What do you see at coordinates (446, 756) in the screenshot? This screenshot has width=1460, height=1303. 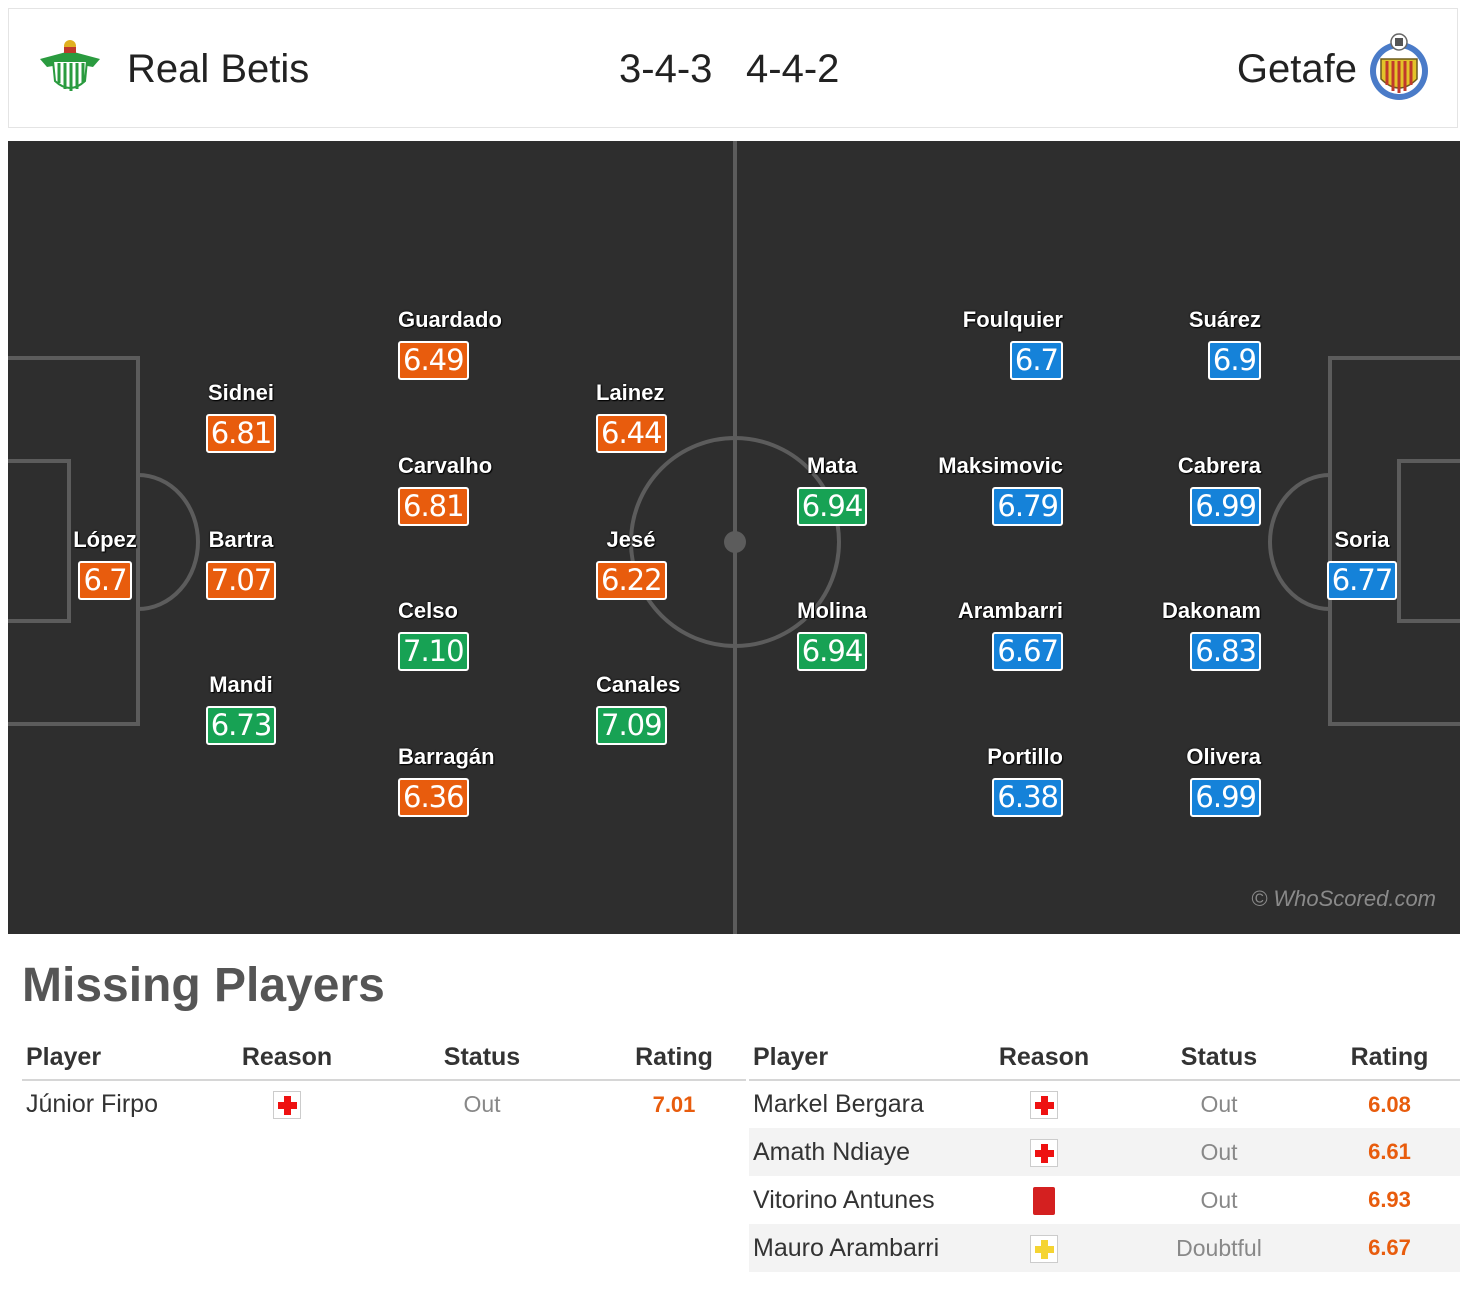 I see `player-name: Barragán` at bounding box center [446, 756].